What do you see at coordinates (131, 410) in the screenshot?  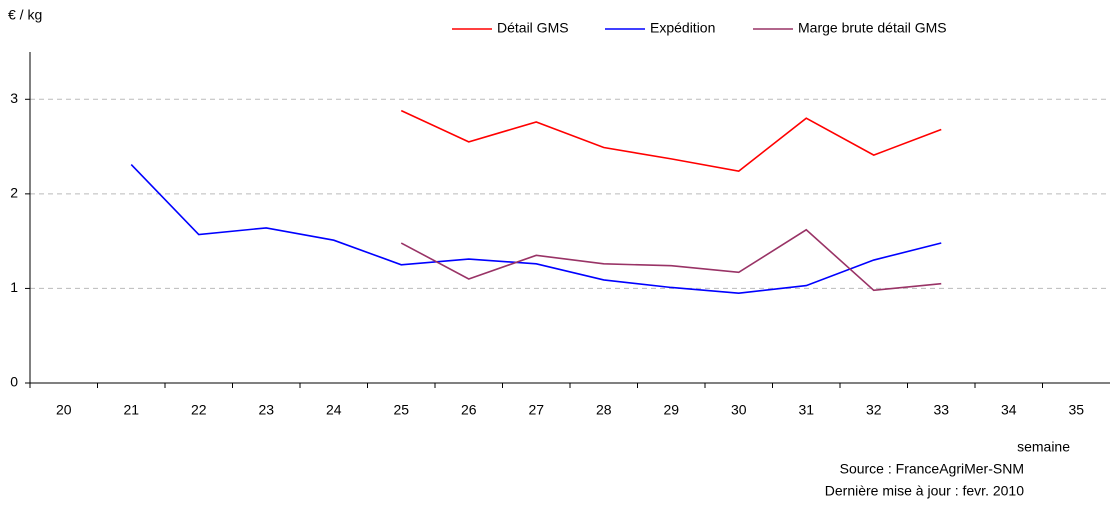 I see `x-tick-label: 21` at bounding box center [131, 410].